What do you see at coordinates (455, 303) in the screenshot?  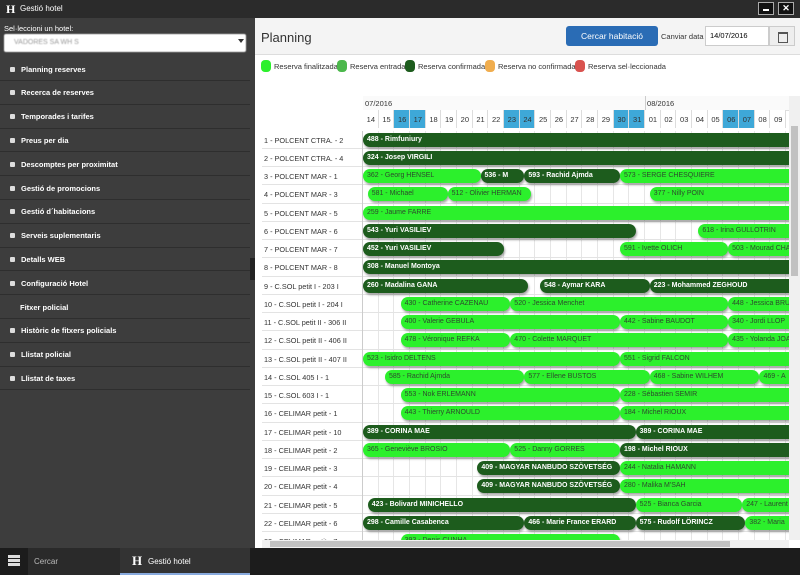 I see `booking-bar: 430 - Catherine CAZENAU` at bounding box center [455, 303].